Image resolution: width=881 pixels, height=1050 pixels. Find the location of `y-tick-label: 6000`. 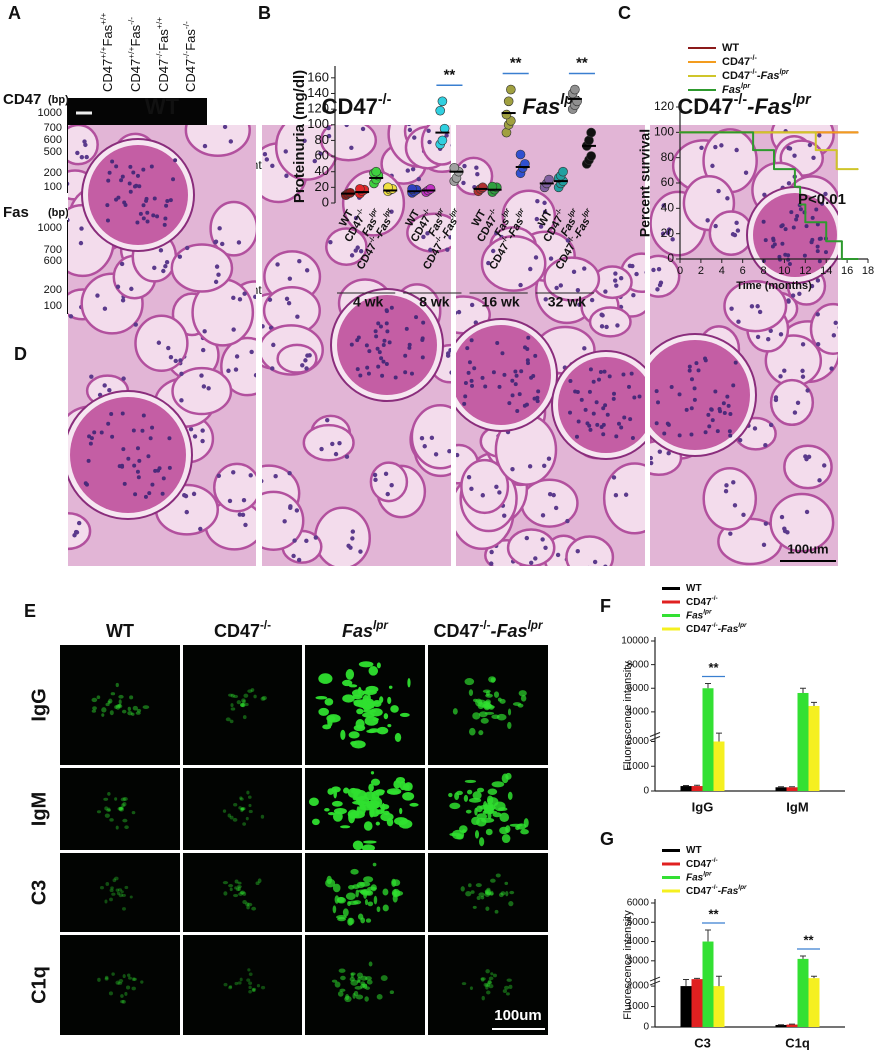

y-tick-label: 6000 is located at coordinates (638, 688).